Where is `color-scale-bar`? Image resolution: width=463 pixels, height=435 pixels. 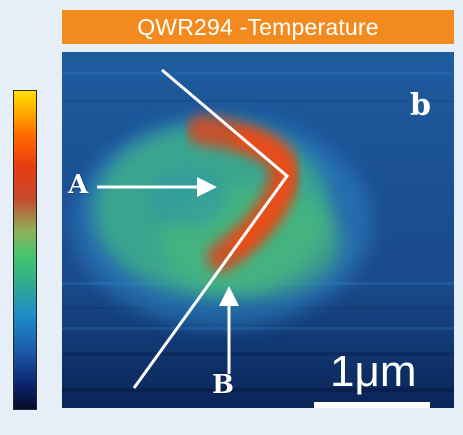 color-scale-bar is located at coordinates (25, 250).